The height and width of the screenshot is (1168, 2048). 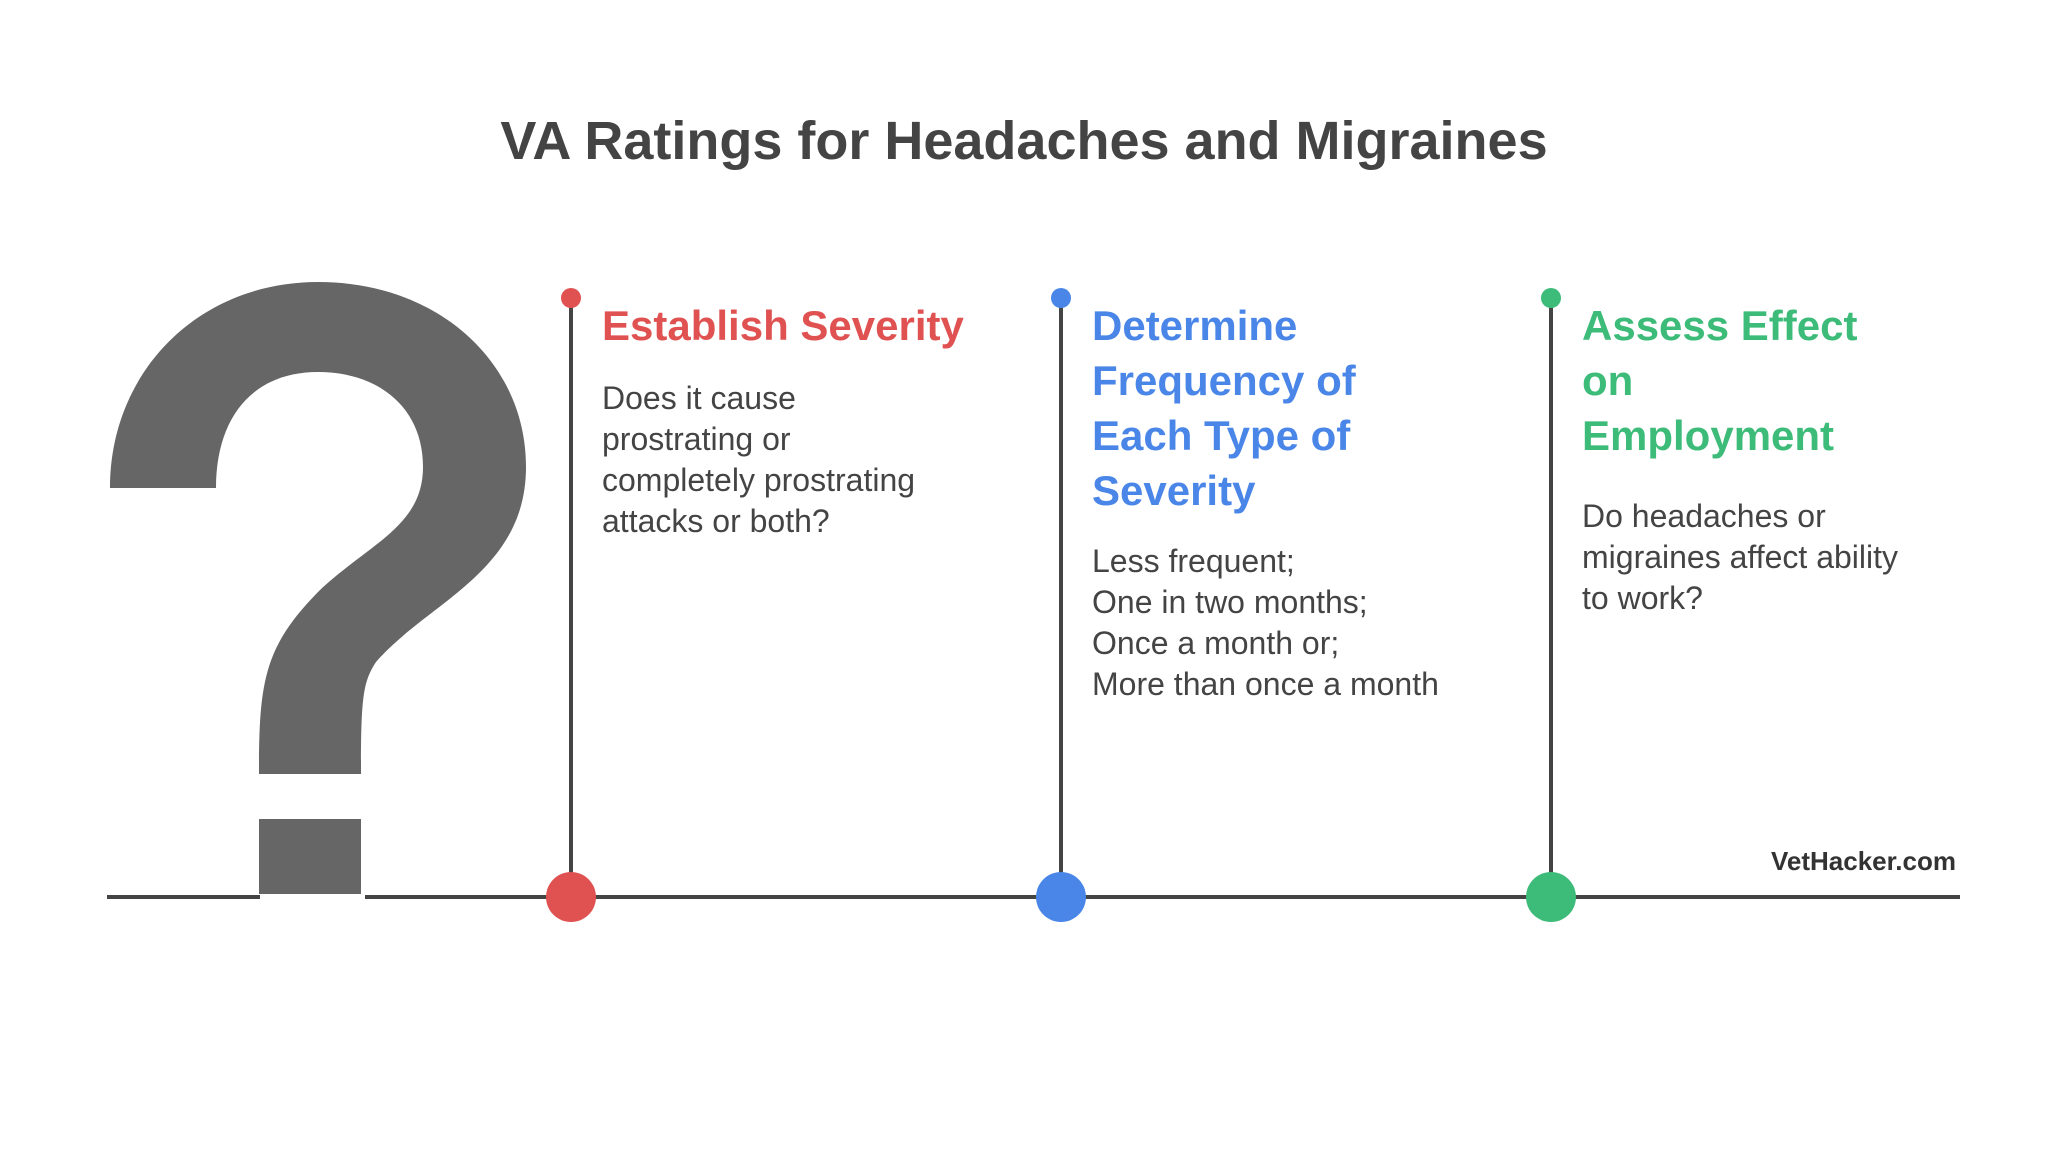 I want to click on brand-watermark: VetHacker.com, so click(x=1863, y=861).